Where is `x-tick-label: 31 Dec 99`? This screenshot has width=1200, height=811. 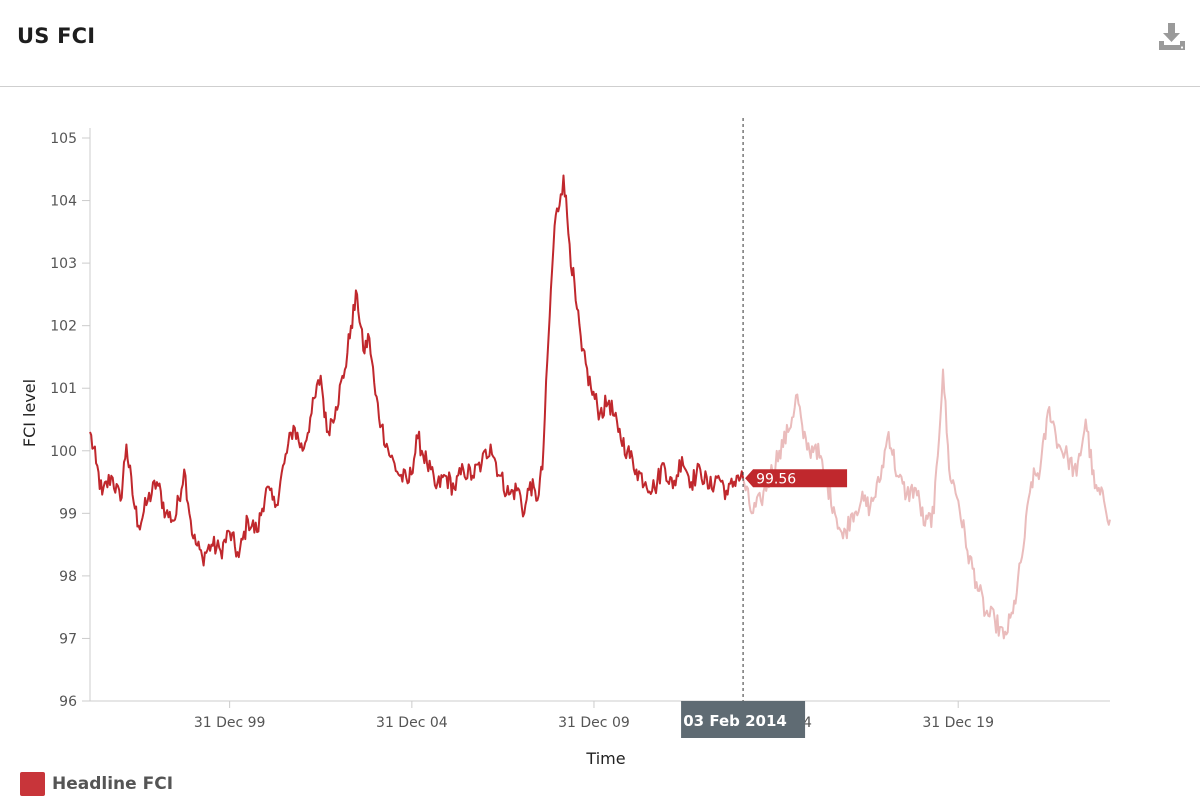 x-tick-label: 31 Dec 99 is located at coordinates (230, 723).